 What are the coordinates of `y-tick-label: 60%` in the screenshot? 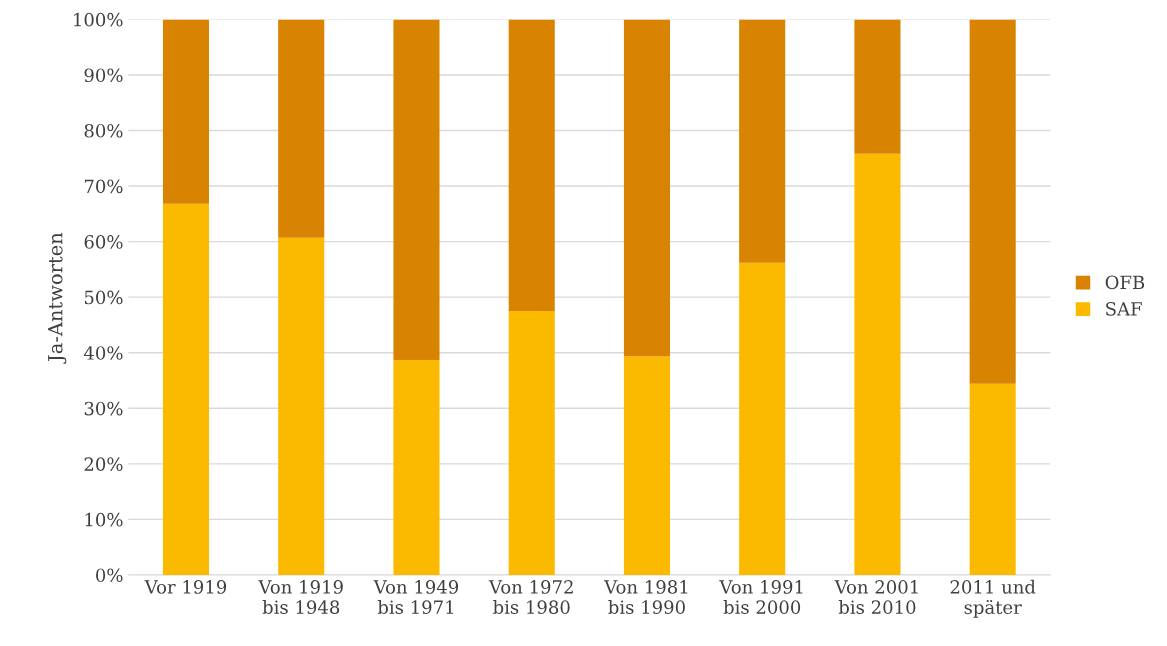 It's located at (103, 242).